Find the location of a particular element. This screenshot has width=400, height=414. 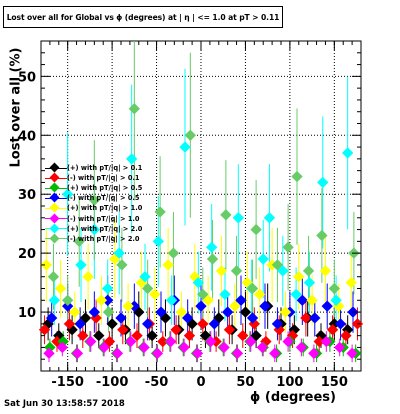

legend-label: (-) with pT/|q| > 2.0 is located at coordinates (103, 238).